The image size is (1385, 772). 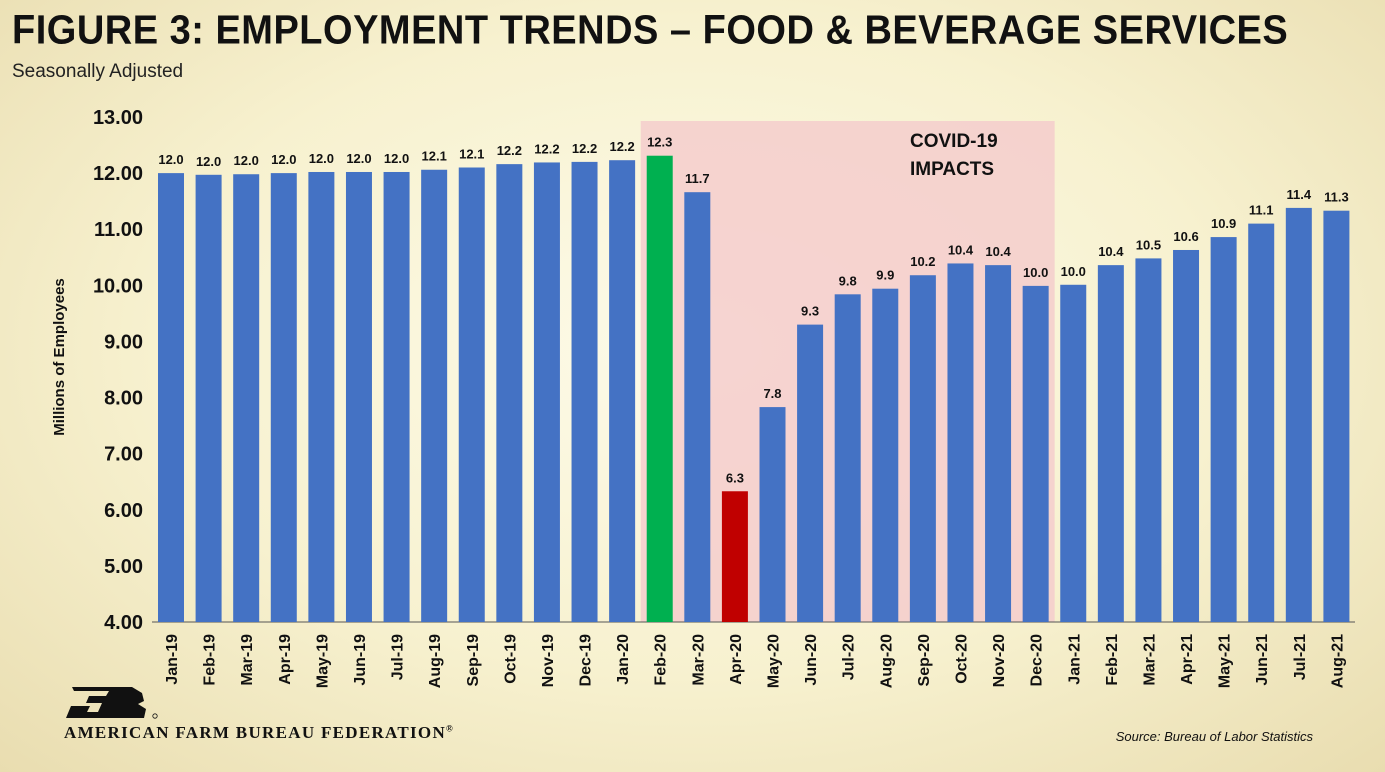 What do you see at coordinates (118, 286) in the screenshot?
I see `y-tick-label: 10.00` at bounding box center [118, 286].